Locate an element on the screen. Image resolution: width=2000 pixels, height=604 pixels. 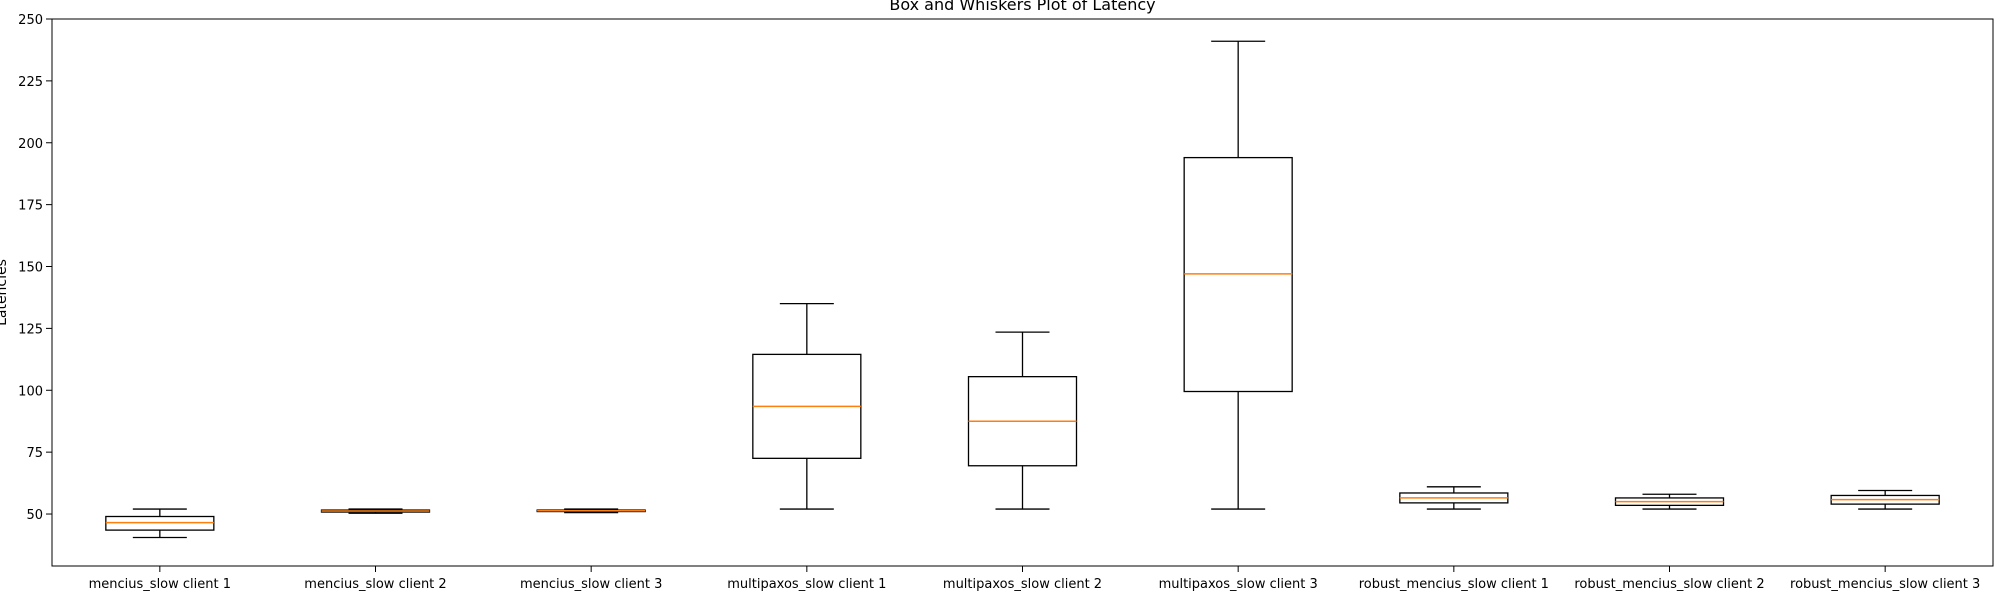
y-tick-label: 150 is located at coordinates (30, 268).